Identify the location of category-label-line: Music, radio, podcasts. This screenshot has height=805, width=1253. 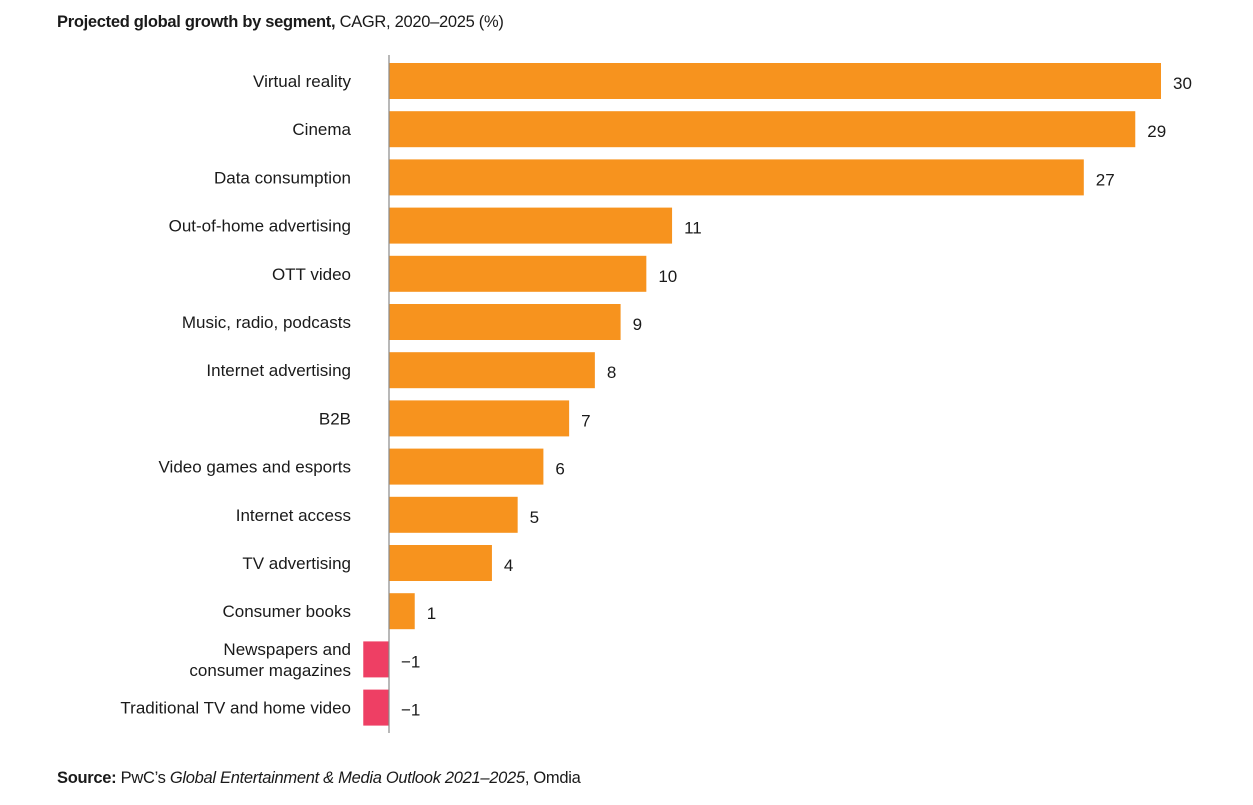
(266, 322).